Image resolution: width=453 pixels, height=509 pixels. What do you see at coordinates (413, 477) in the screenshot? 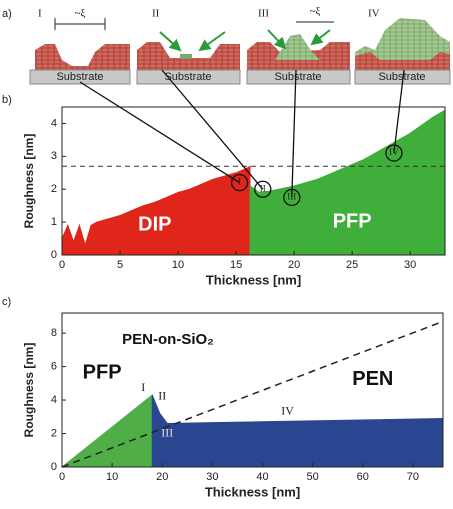
I see `x-tick-label: 70` at bounding box center [413, 477].